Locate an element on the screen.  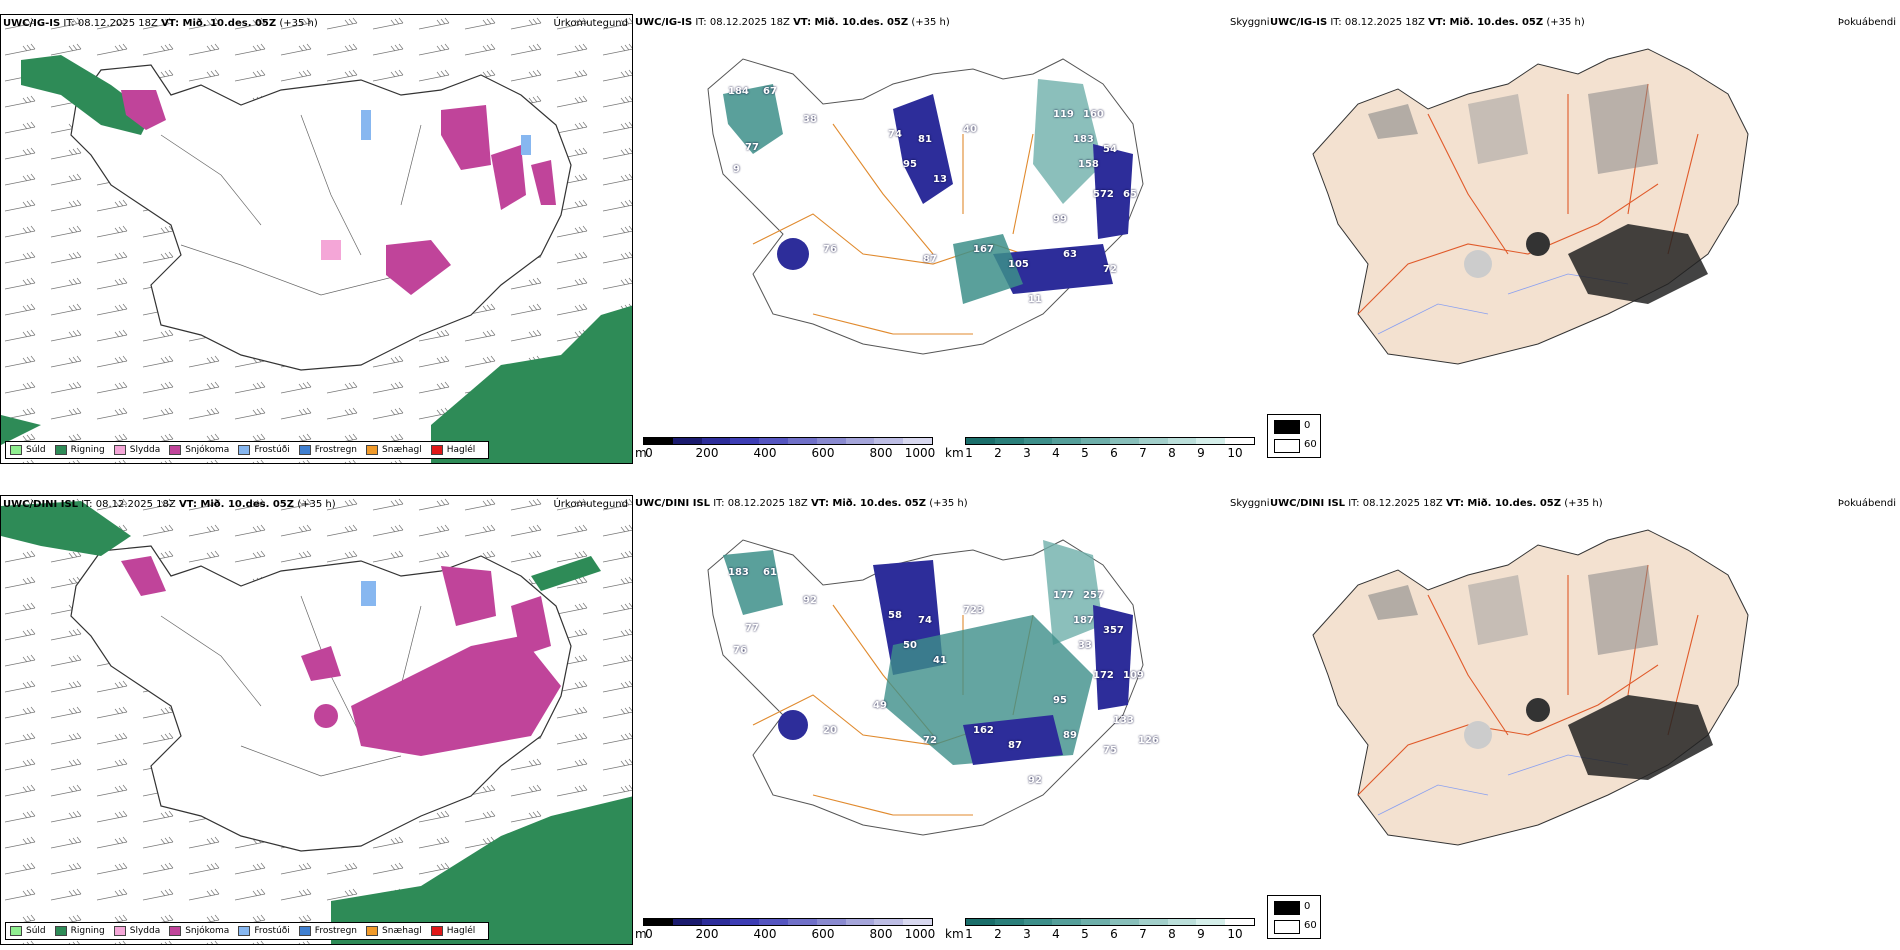
visibility-value-label: 13 is located at coordinates (940, 179).